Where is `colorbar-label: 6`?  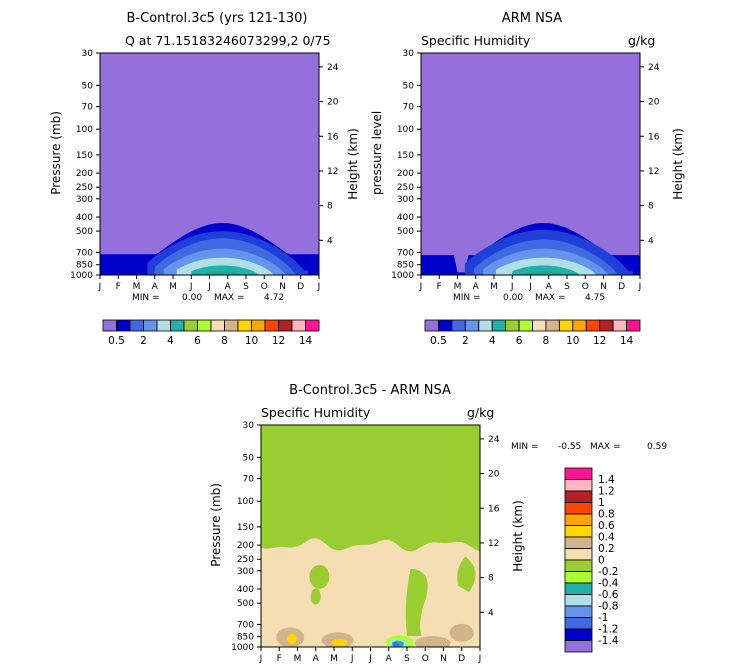
colorbar-label: 6 is located at coordinates (519, 341).